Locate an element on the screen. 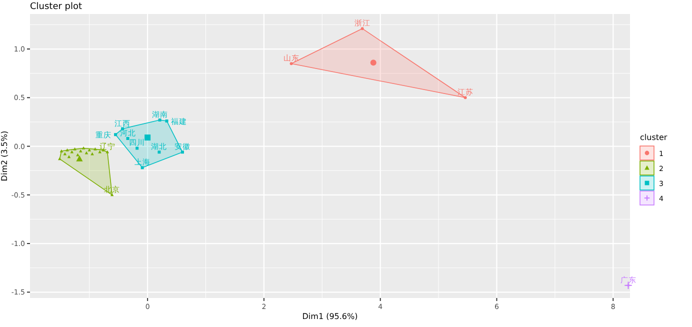 This screenshot has width=692, height=327. legend-title: cluster is located at coordinates (654, 137).